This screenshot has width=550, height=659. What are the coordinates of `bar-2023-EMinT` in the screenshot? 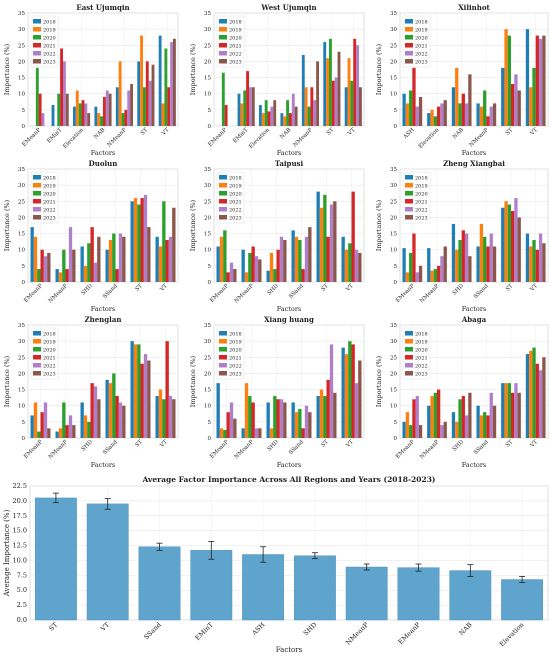 It's located at (253, 106).